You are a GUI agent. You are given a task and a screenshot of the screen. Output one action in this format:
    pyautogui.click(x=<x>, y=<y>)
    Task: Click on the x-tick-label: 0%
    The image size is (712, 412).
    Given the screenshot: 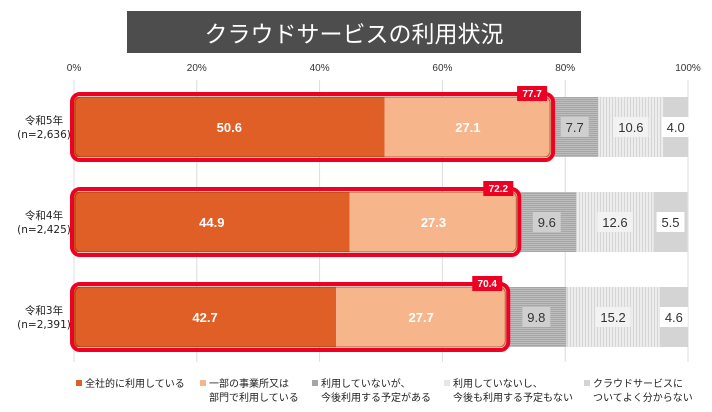 What is the action you would take?
    pyautogui.click(x=74, y=68)
    